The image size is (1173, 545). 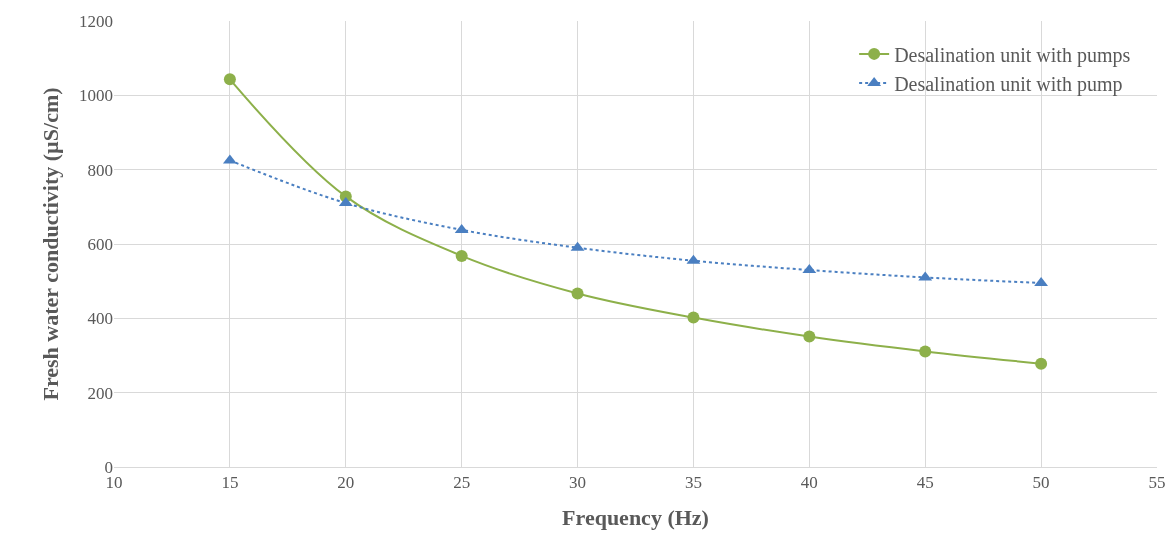 I want to click on y-tick-label: 600, so click(x=100, y=244).